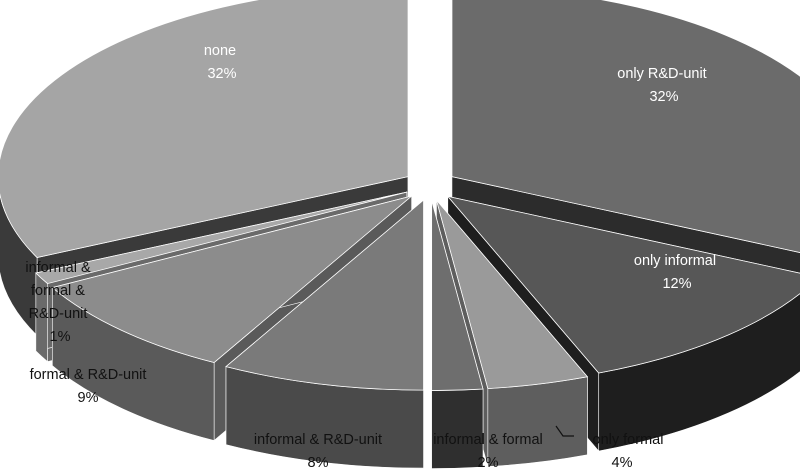 This screenshot has height=475, width=800. What do you see at coordinates (221, 238) in the screenshot?
I see `slice-top-informal-and-formal-and-randd-unit` at bounding box center [221, 238].